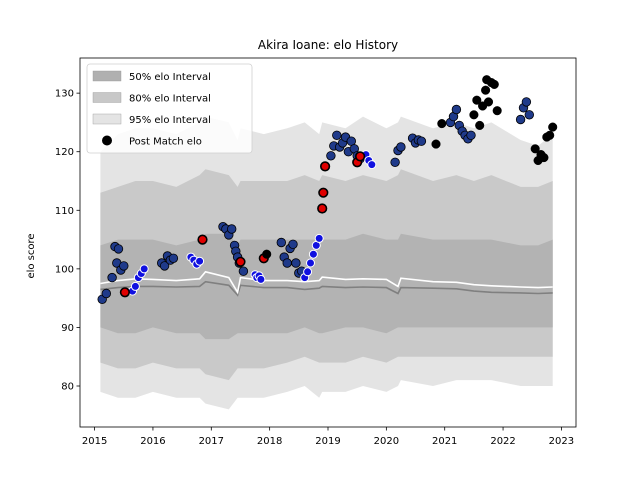 Image resolution: width=640 pixels, height=484 pixels. I want to click on y-tick-label: 130, so click(64, 94).